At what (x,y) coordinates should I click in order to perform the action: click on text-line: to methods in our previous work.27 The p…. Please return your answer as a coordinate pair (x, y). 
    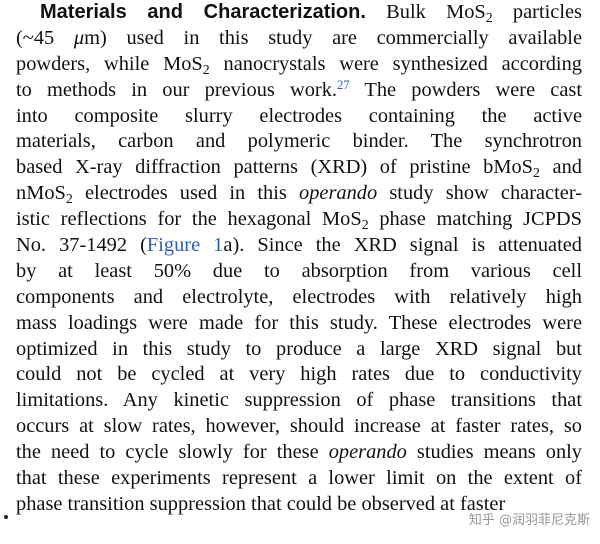
    Looking at the image, I should click on (299, 89).